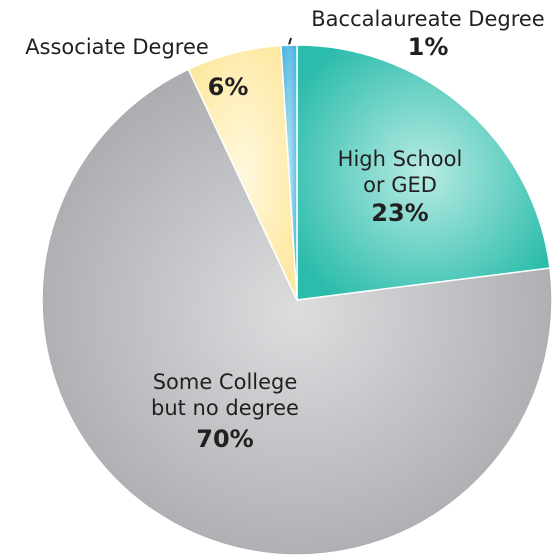  Describe the element at coordinates (225, 395) in the screenshot. I see `slice-label: Some College but no degree` at that location.